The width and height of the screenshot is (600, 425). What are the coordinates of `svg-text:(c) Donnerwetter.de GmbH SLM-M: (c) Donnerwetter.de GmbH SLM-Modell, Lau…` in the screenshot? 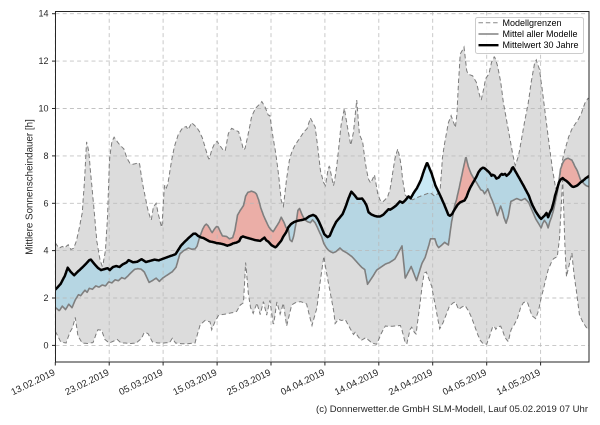 It's located at (452, 409).